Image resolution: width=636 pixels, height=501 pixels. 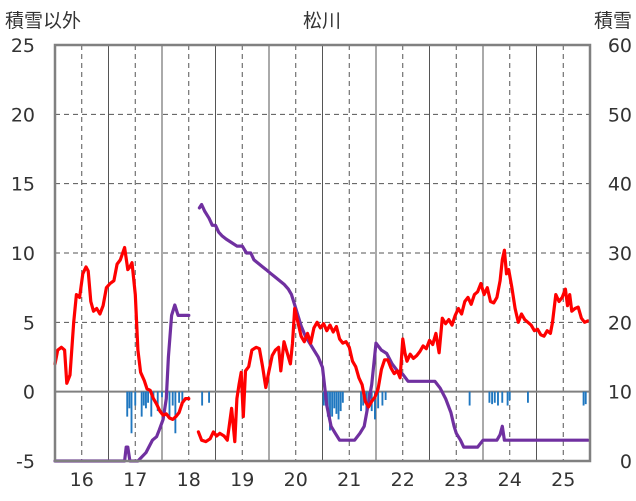 I want to click on chart-title: 松川, so click(x=322, y=21).